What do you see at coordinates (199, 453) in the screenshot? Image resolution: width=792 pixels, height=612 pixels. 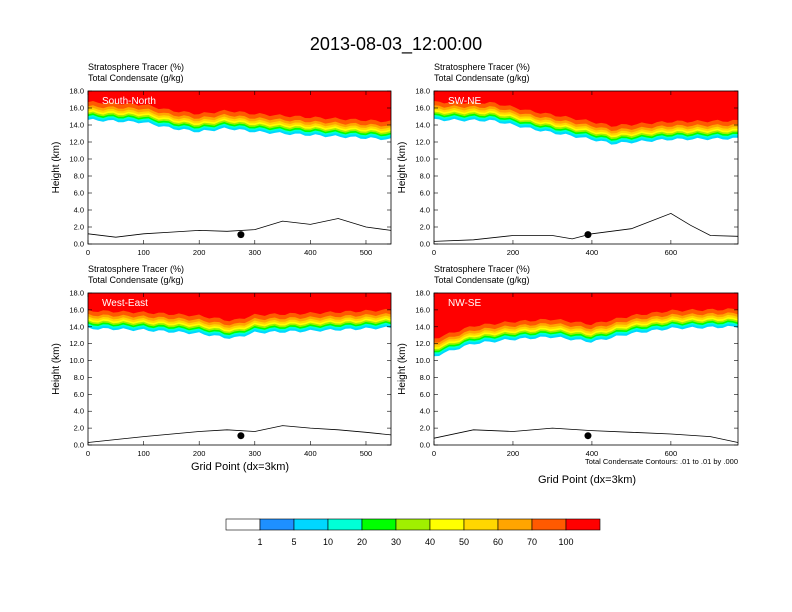 I see `x-tick-label: 200` at bounding box center [199, 453].